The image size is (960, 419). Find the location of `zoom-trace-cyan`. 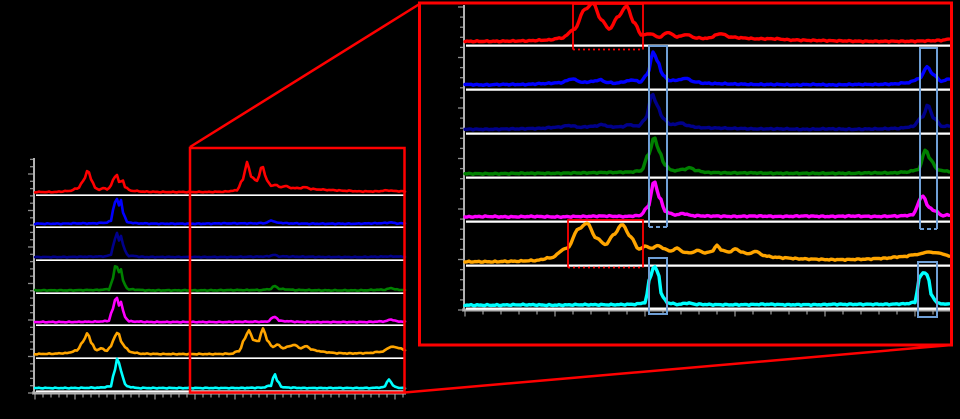

zoom-trace-cyan is located at coordinates (707, 286).